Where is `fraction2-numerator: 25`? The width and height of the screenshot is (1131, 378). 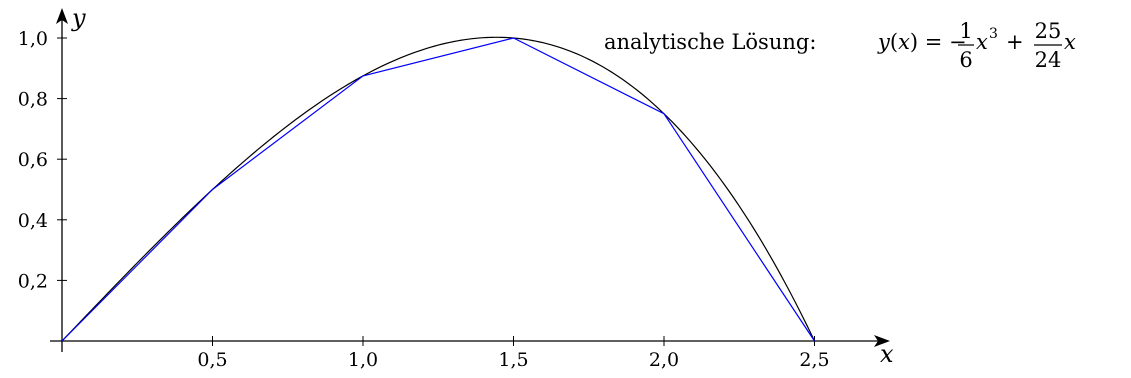 fraction2-numerator: 25 is located at coordinates (1048, 31).